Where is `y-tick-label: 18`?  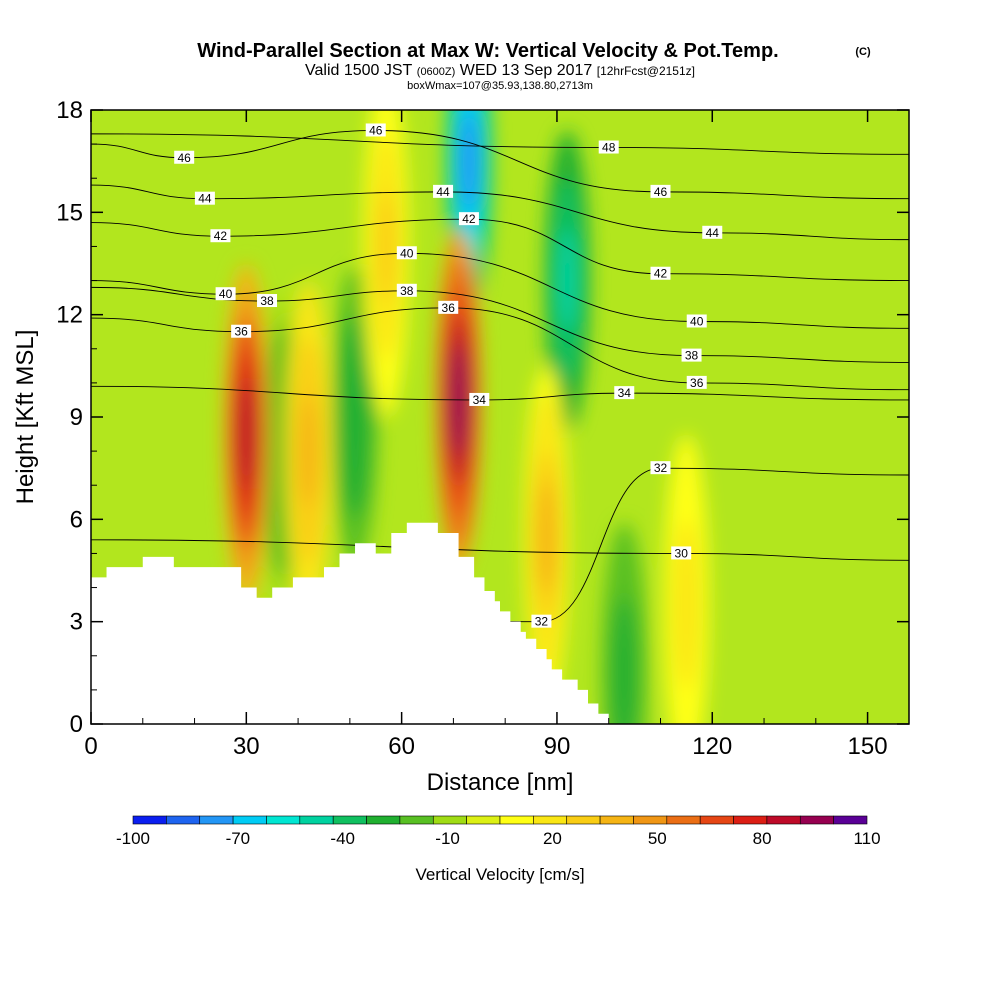
y-tick-label: 18 is located at coordinates (69, 110).